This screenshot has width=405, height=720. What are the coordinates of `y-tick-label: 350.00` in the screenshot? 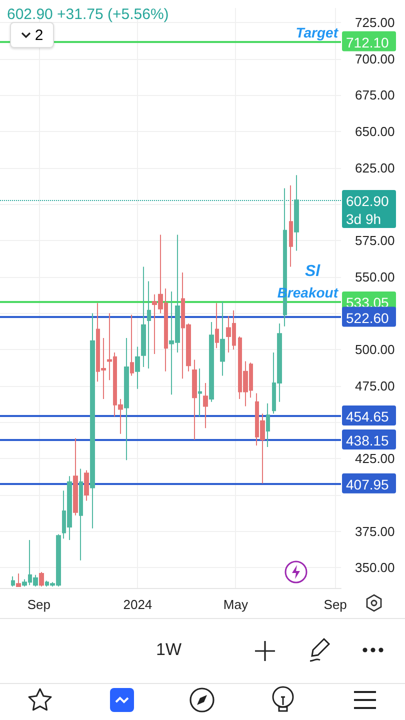 It's located at (375, 568).